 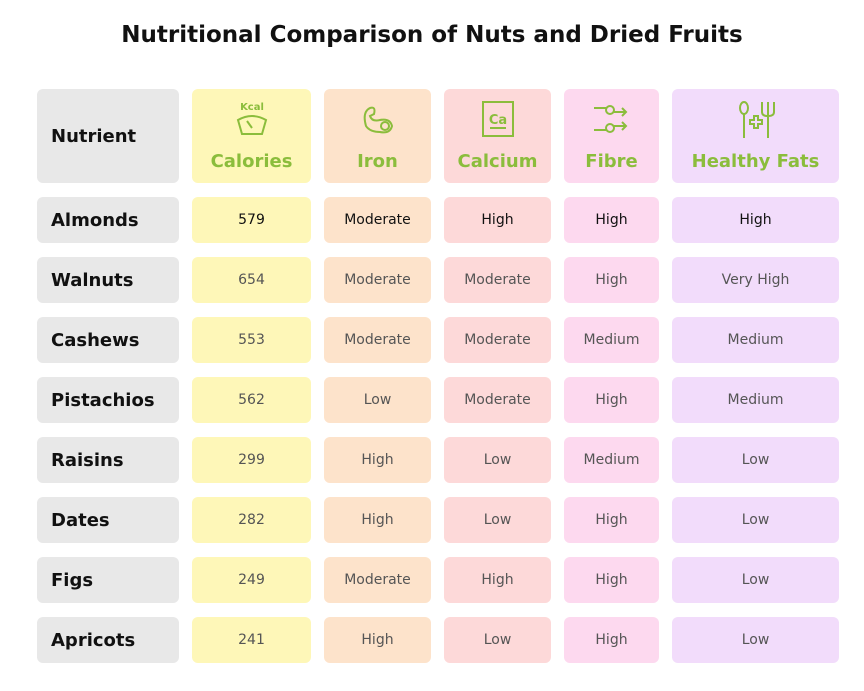 What do you see at coordinates (108, 520) in the screenshot?
I see `row-label-cell: Dates` at bounding box center [108, 520].